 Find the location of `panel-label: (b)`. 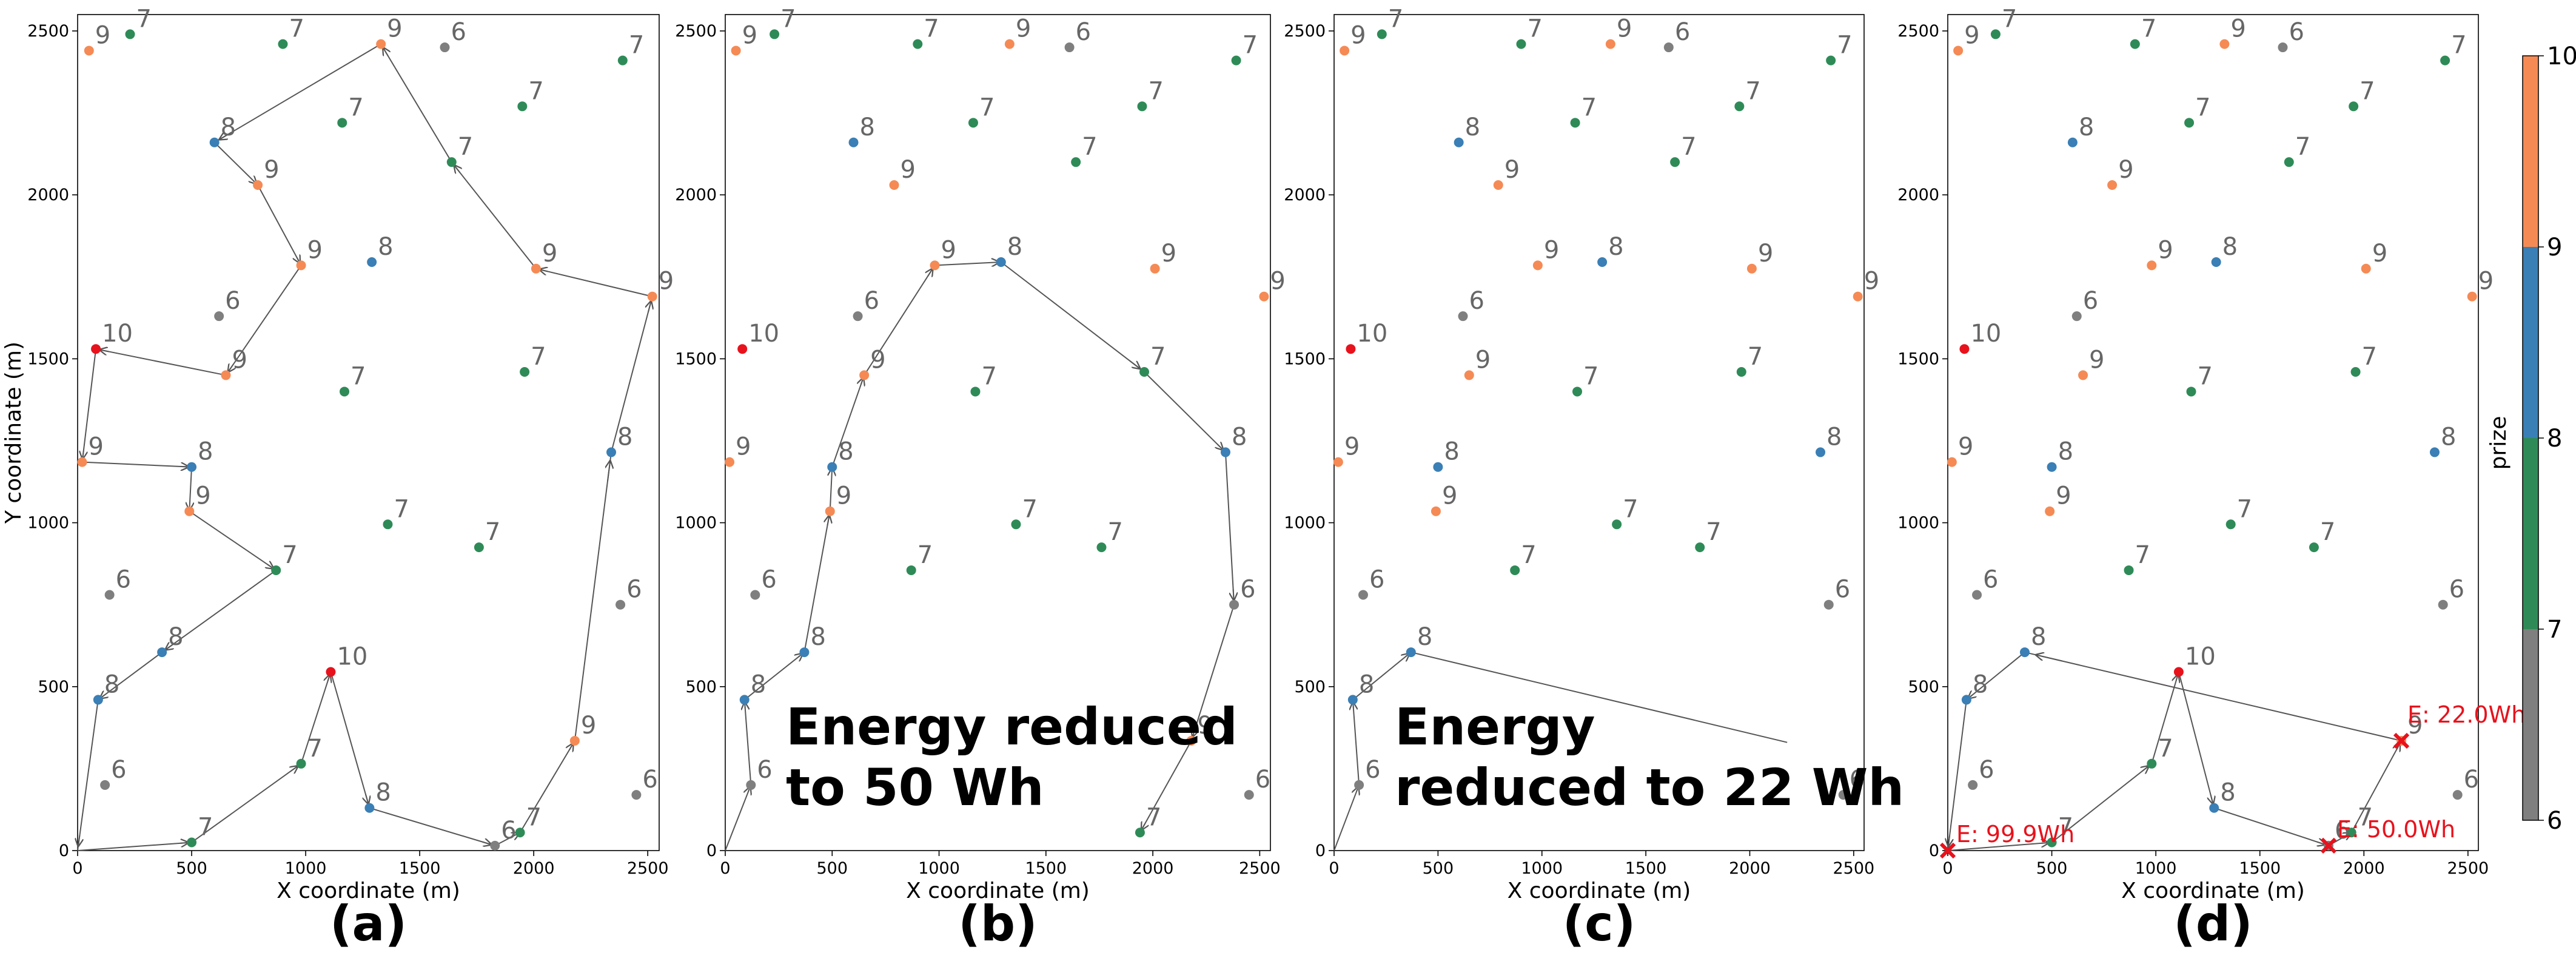

panel-label: (b) is located at coordinates (997, 923).